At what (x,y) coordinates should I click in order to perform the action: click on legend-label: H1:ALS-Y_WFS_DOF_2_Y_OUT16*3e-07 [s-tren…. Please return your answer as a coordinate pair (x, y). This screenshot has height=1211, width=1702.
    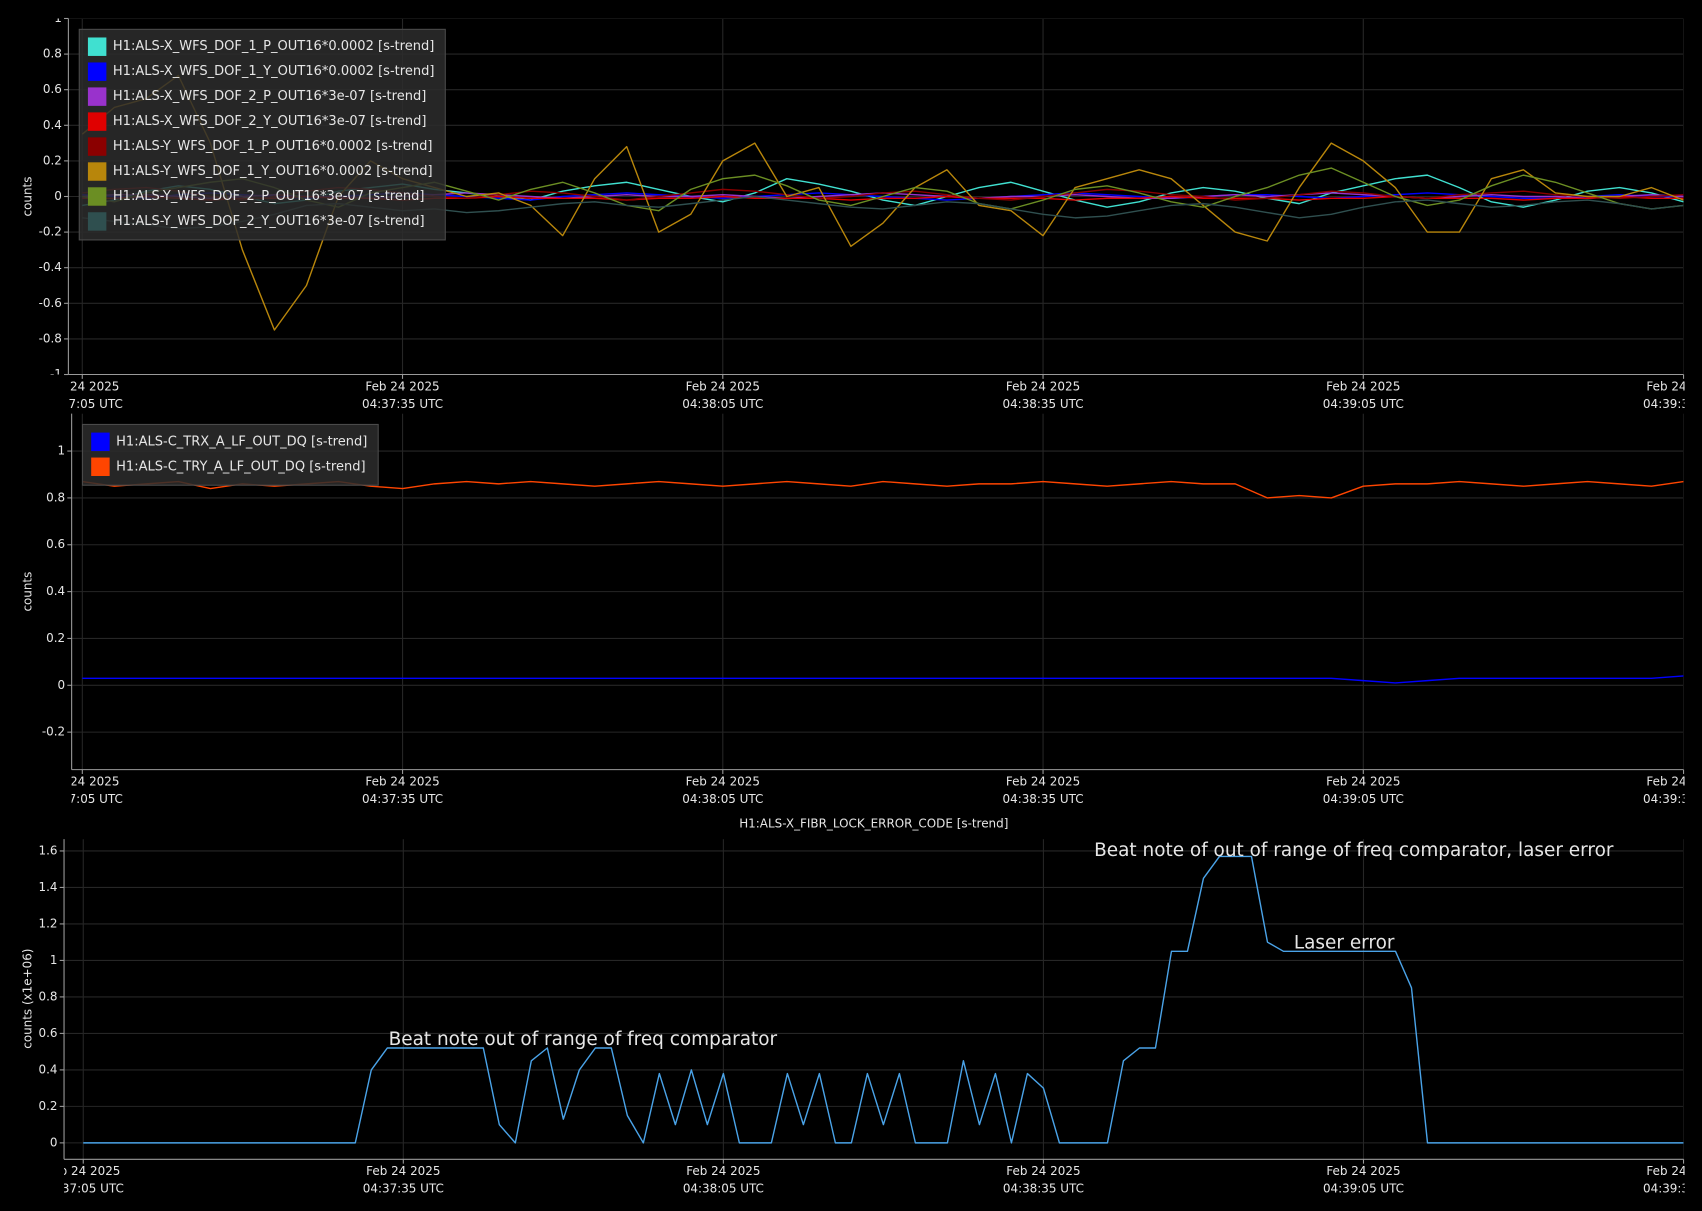
    Looking at the image, I should click on (269, 221).